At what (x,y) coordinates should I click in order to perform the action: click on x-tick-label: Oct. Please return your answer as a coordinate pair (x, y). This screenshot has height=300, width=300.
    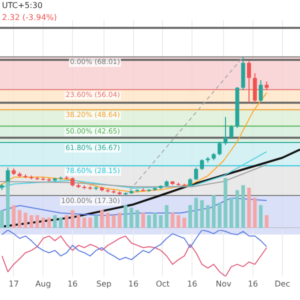
    Looking at the image, I should click on (163, 283).